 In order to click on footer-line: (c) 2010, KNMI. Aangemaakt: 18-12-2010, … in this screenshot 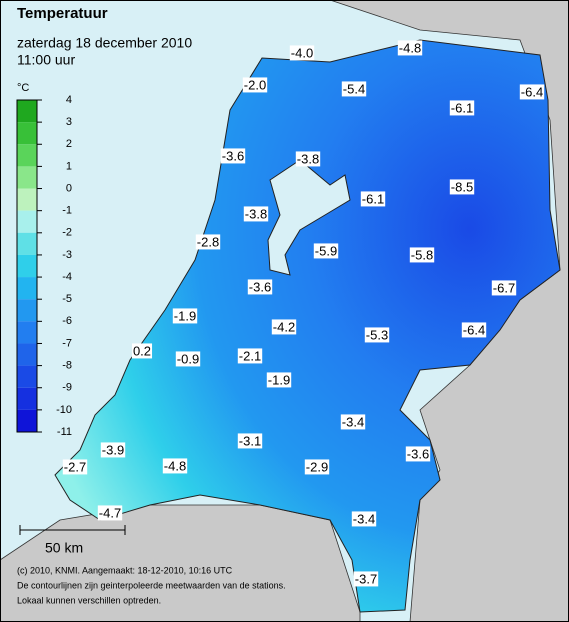, I will do `click(125, 570)`.